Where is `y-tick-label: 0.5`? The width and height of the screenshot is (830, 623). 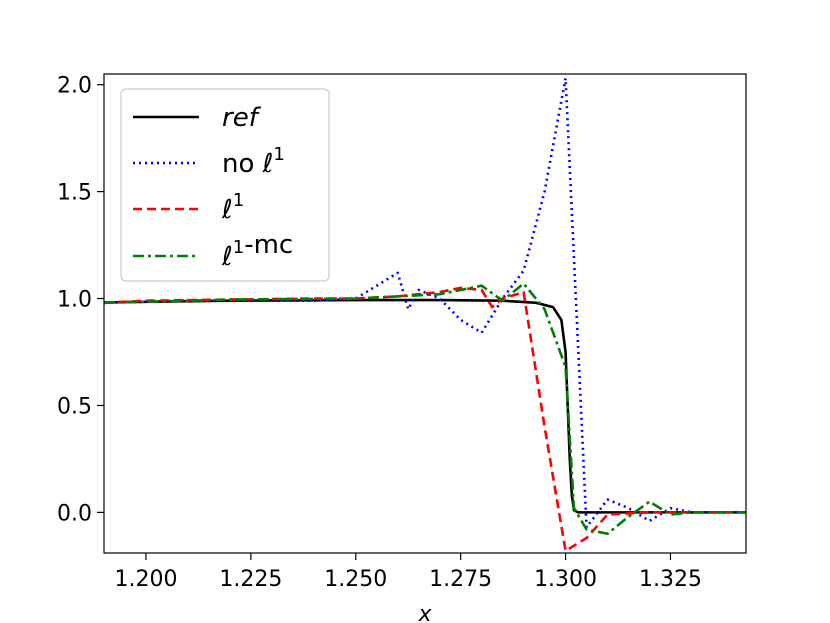 y-tick-label: 0.5 is located at coordinates (74, 406).